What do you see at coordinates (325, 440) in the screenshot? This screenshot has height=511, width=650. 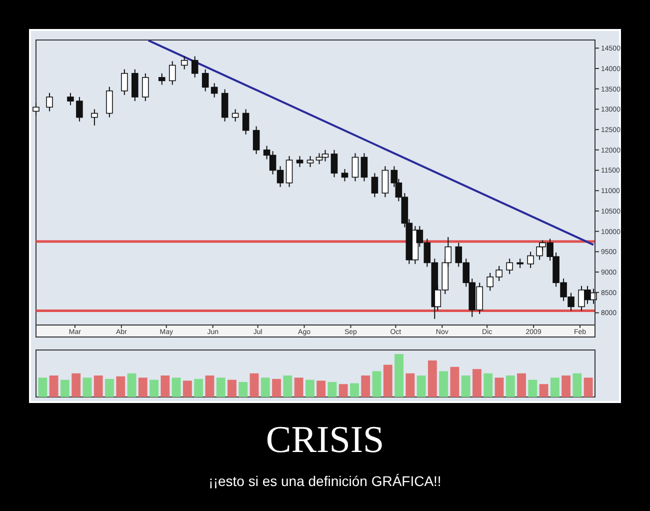 I see `text: CRISIS` at bounding box center [325, 440].